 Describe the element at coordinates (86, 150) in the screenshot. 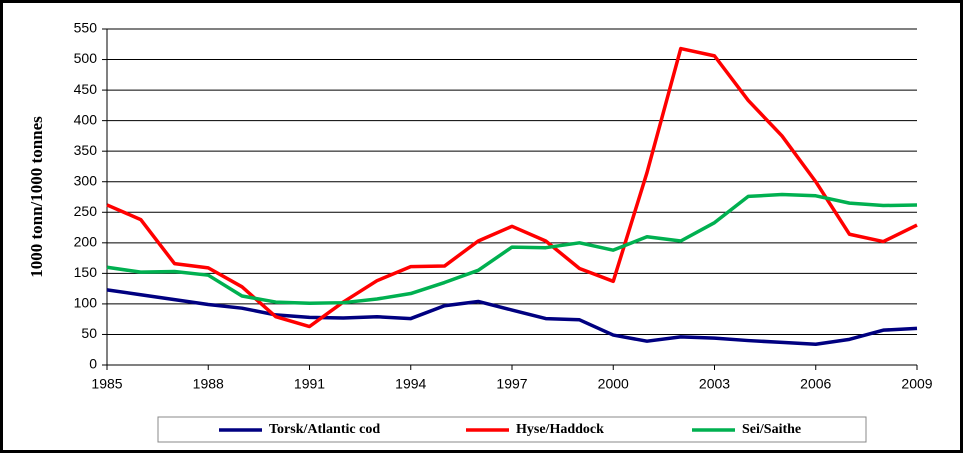

I see `y-tick-label: 350` at that location.